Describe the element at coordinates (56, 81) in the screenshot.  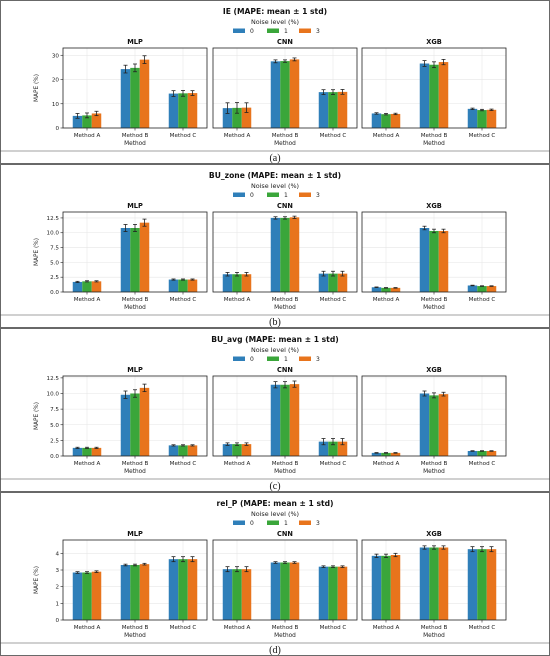
I see `y-tick-label: 20` at that location.